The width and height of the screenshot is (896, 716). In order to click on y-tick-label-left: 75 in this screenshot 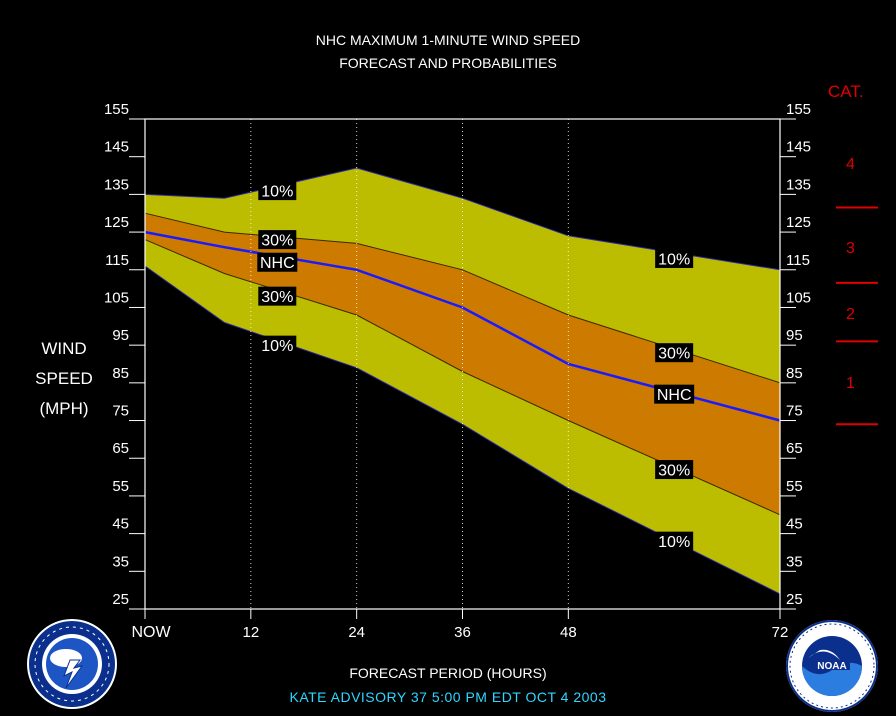, I will do `click(120, 411)`.